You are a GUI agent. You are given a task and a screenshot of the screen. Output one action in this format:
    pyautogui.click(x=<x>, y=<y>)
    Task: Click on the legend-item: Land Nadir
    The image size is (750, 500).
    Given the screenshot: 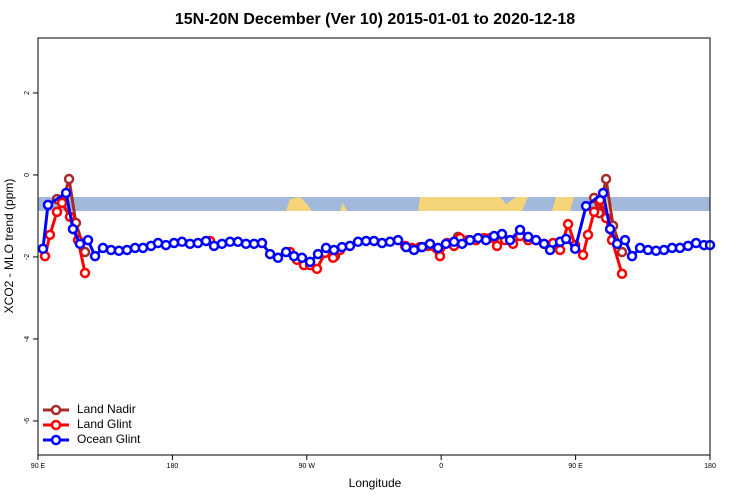 What is the action you would take?
    pyautogui.click(x=89, y=409)
    